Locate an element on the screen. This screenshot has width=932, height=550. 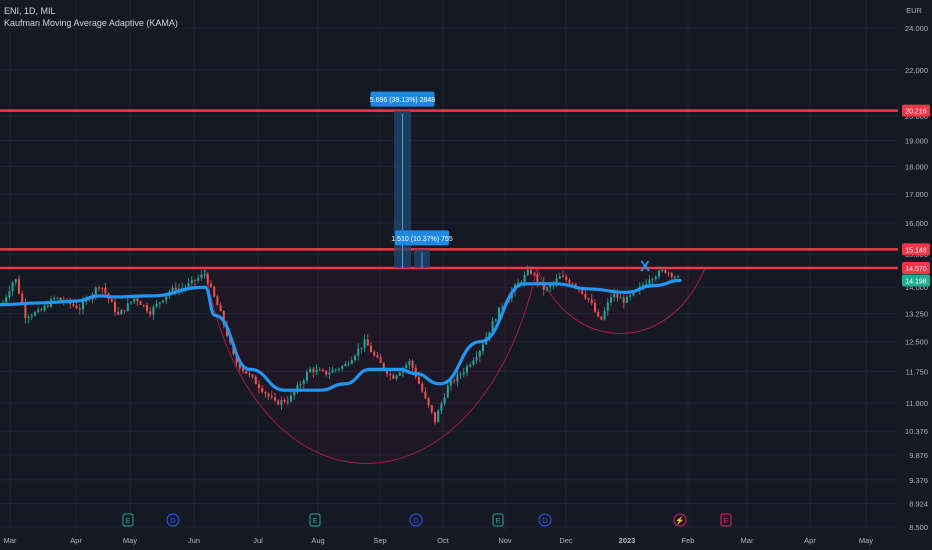
level-price-tag: 15.148 is located at coordinates (916, 249).